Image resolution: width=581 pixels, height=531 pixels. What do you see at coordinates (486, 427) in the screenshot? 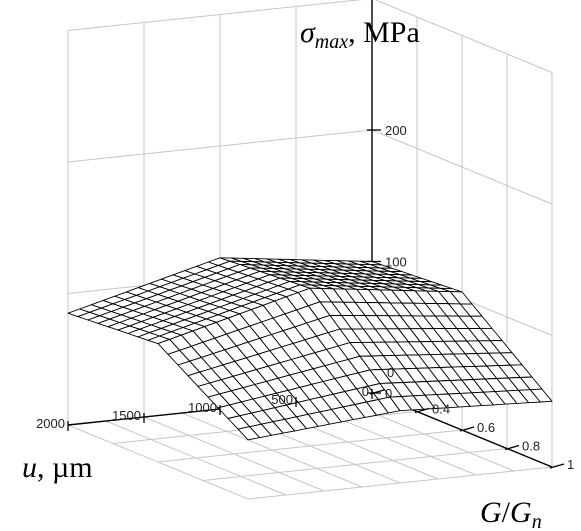
I see `g-tick-label: 0.6` at bounding box center [486, 427].